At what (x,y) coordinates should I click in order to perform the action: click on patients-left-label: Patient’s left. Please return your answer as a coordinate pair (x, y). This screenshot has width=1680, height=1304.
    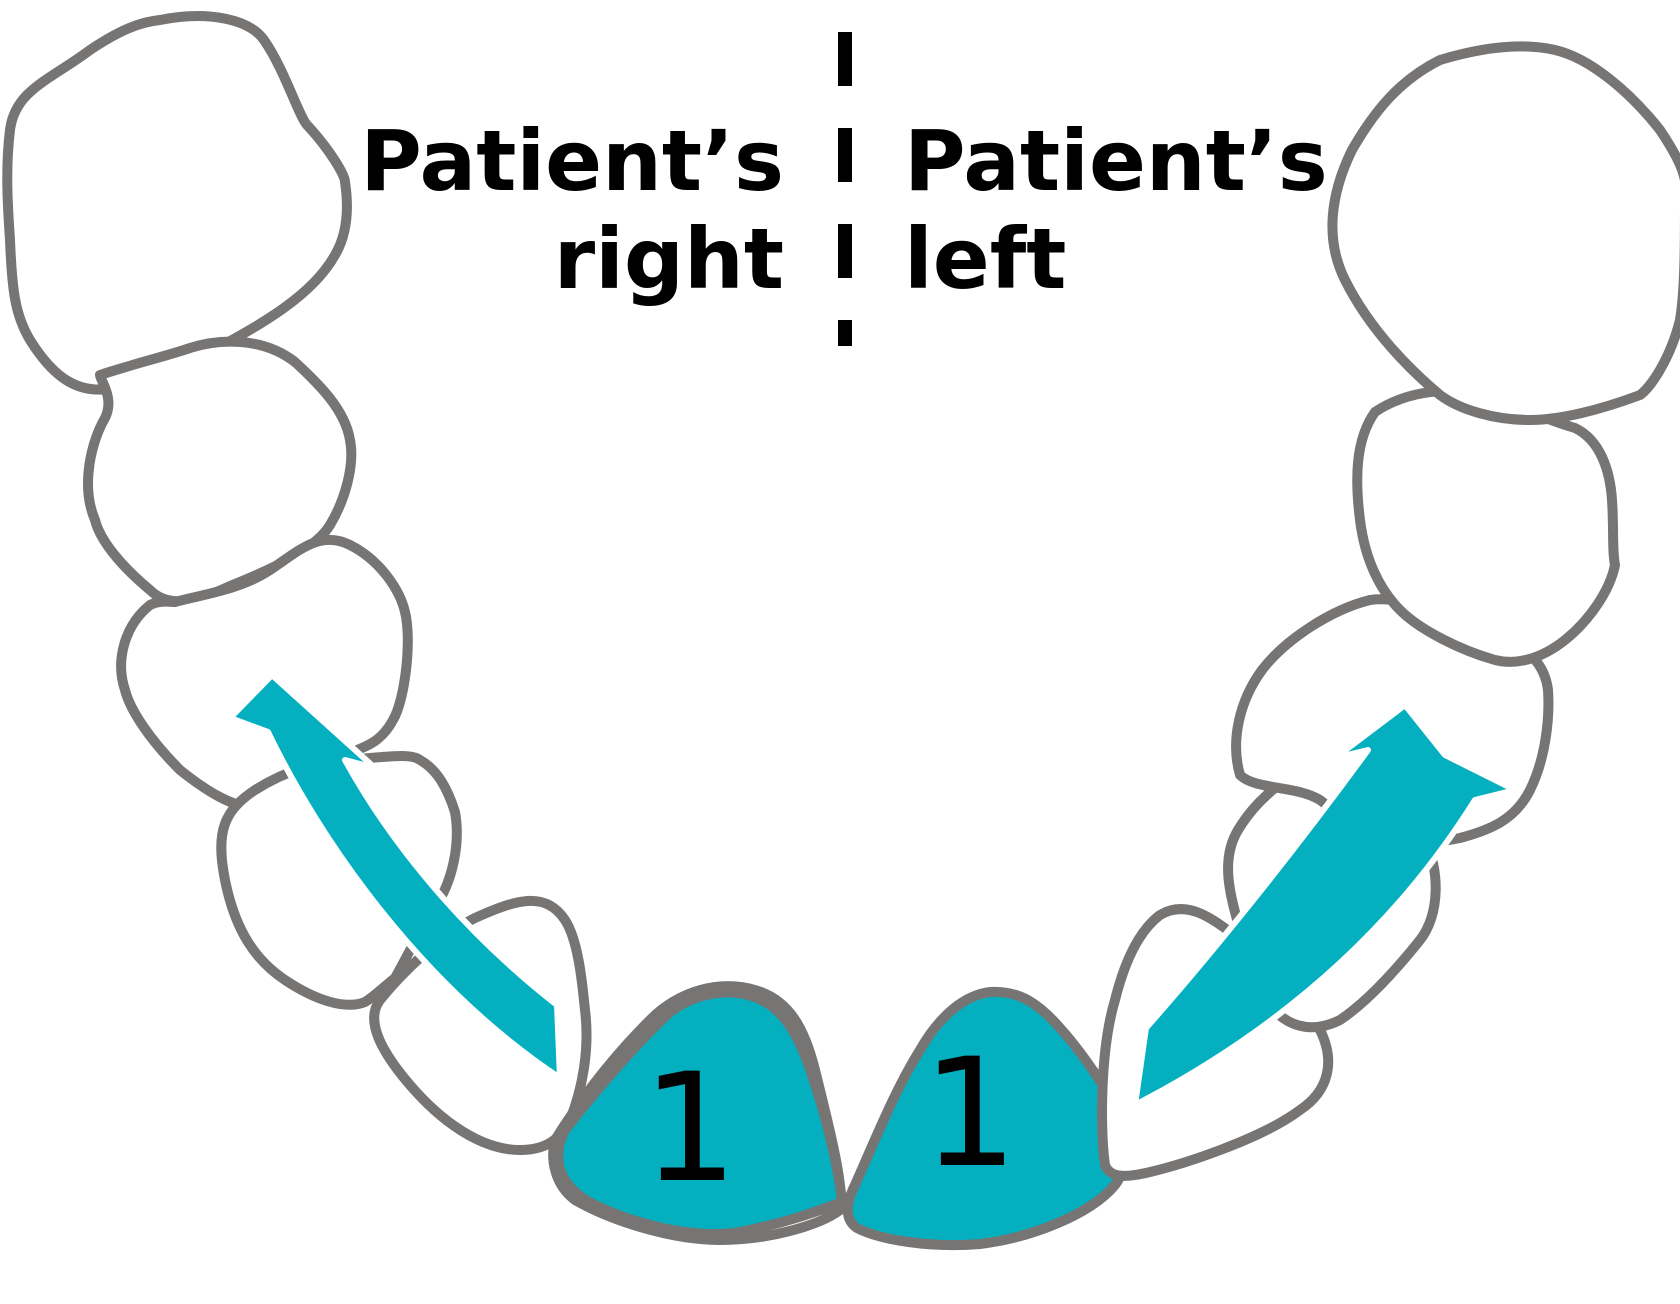
    Looking at the image, I should click on (1116, 210).